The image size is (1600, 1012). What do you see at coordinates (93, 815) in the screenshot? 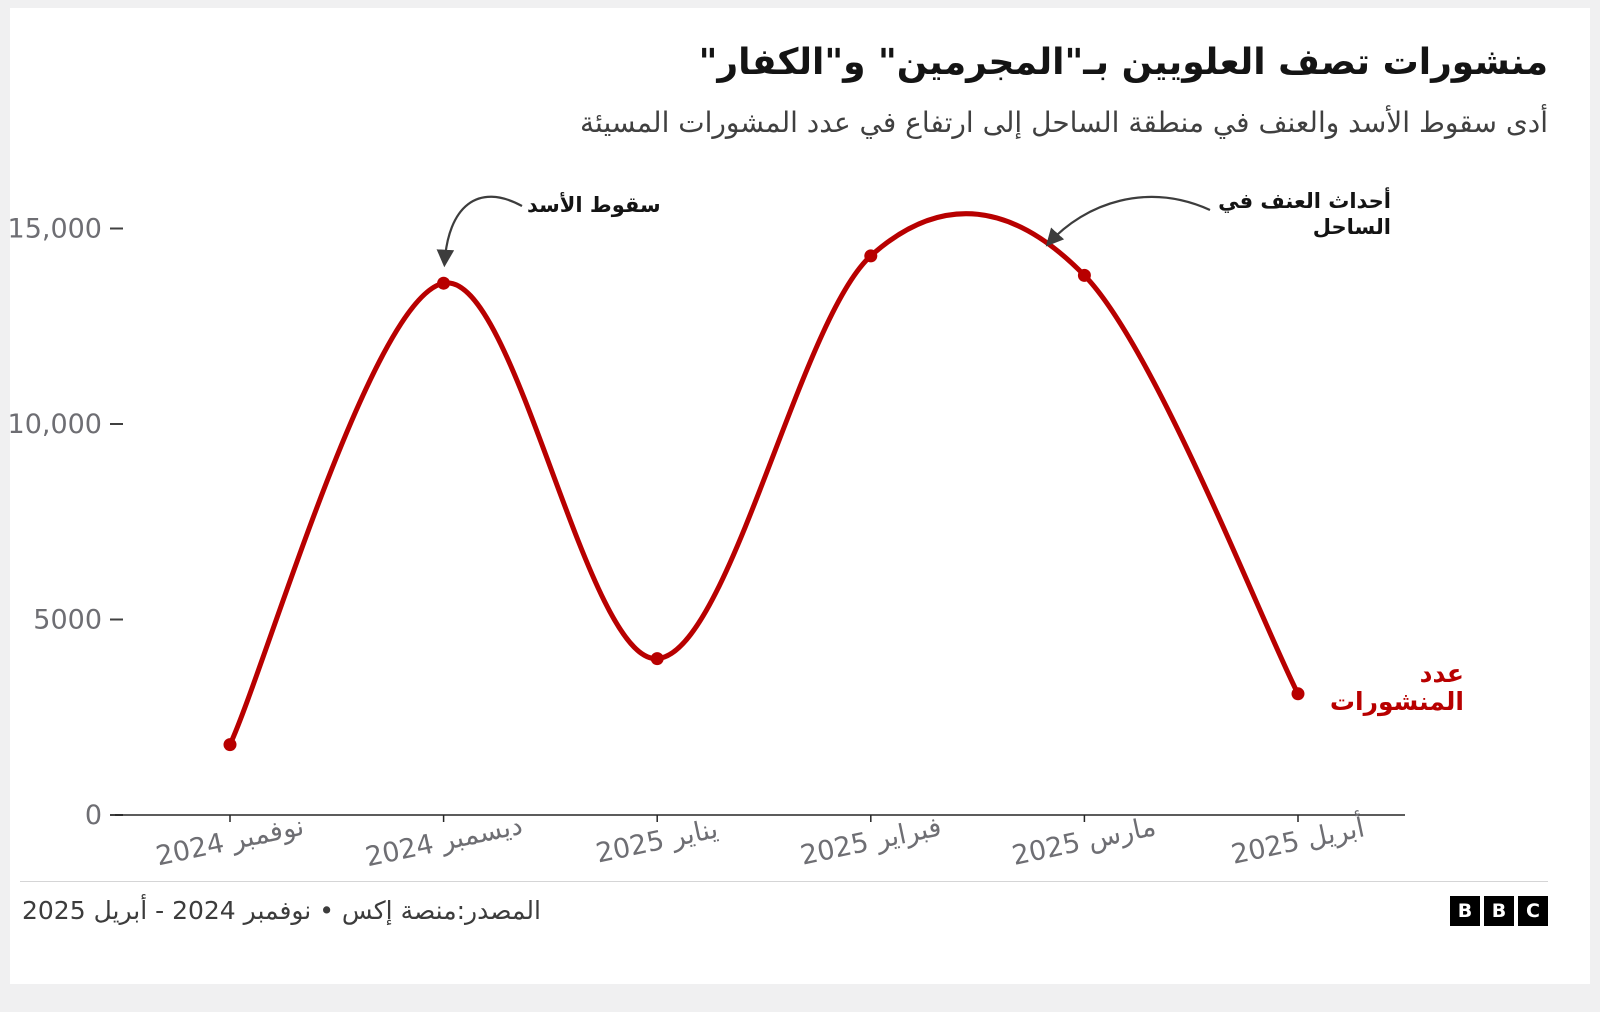
I see `y-tick-label: 0` at bounding box center [93, 815].